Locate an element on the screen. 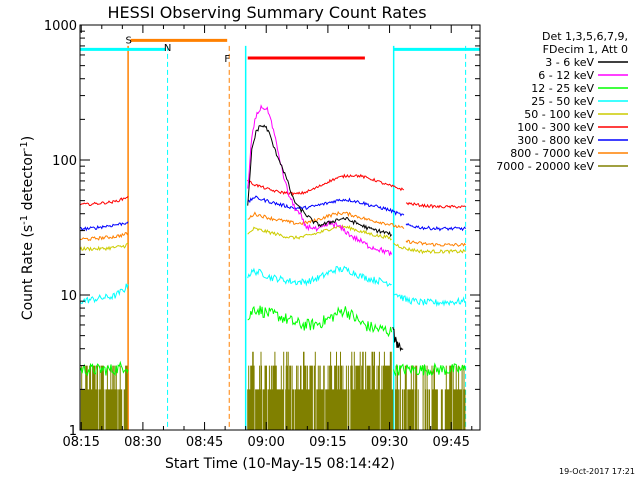  series-line-300-800-seg2 is located at coordinates (326, 206).